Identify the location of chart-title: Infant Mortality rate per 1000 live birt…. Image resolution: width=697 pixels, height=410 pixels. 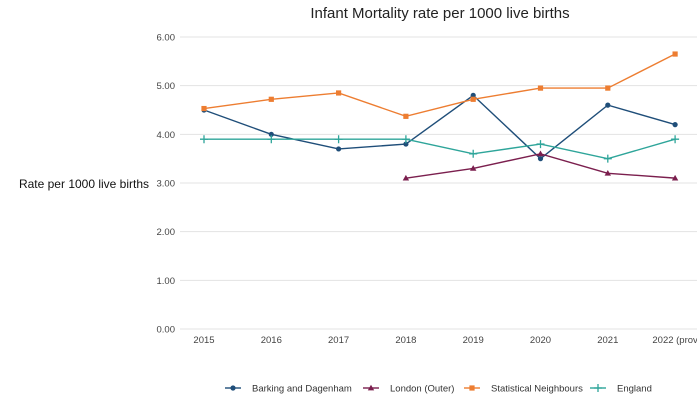
(439, 13).